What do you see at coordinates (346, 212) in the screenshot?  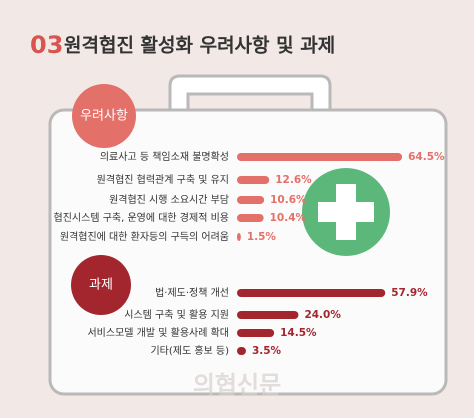 I see `cross` at bounding box center [346, 212].